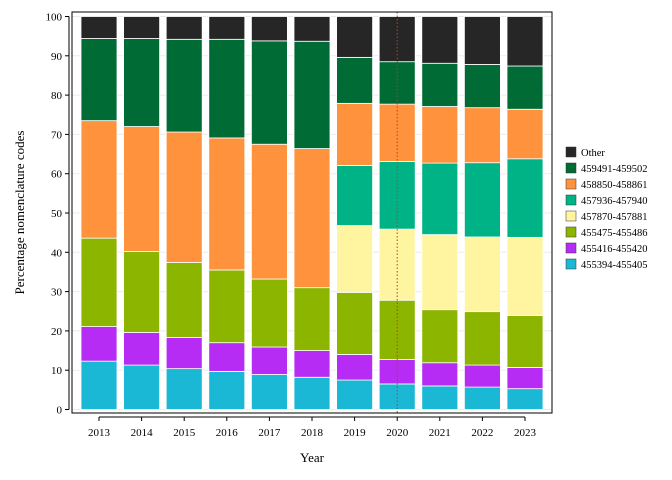  I want to click on y-tick-label: 20, so click(57, 332).